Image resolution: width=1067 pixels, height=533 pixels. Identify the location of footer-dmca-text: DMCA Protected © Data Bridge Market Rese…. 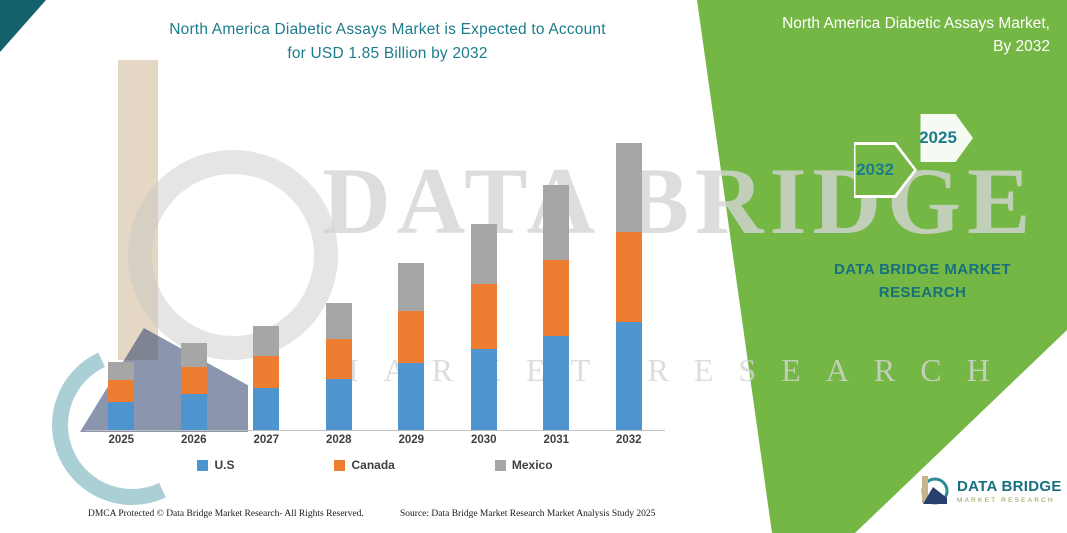
(226, 514).